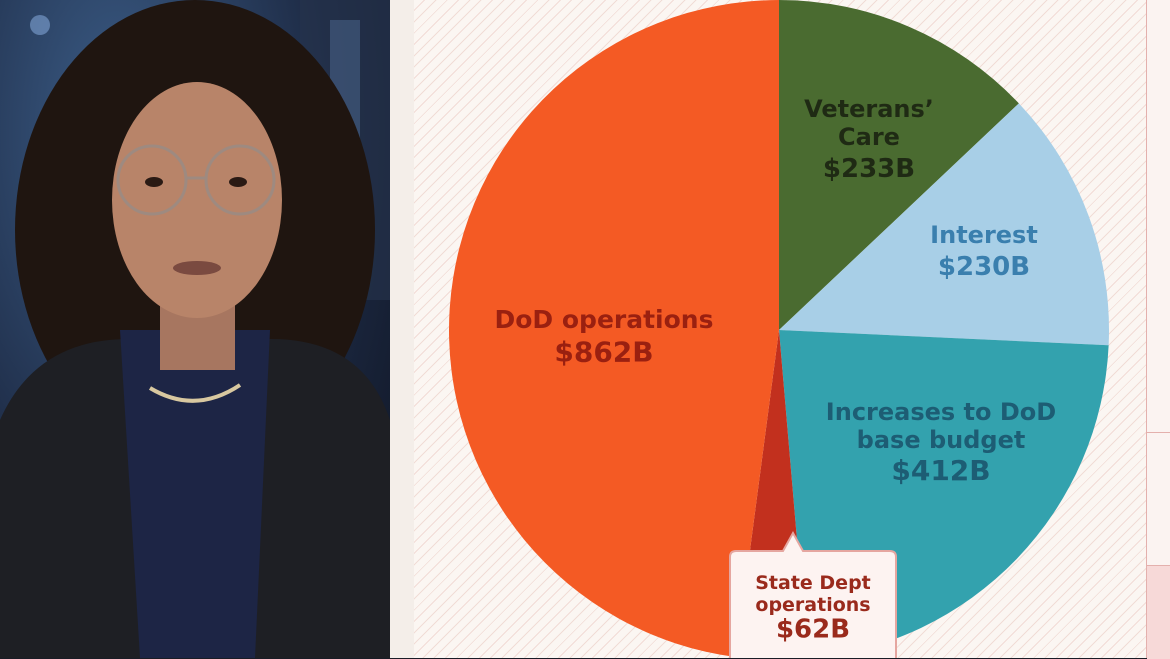  Describe the element at coordinates (940, 470) in the screenshot. I see `slice-value-2: $412B` at that location.